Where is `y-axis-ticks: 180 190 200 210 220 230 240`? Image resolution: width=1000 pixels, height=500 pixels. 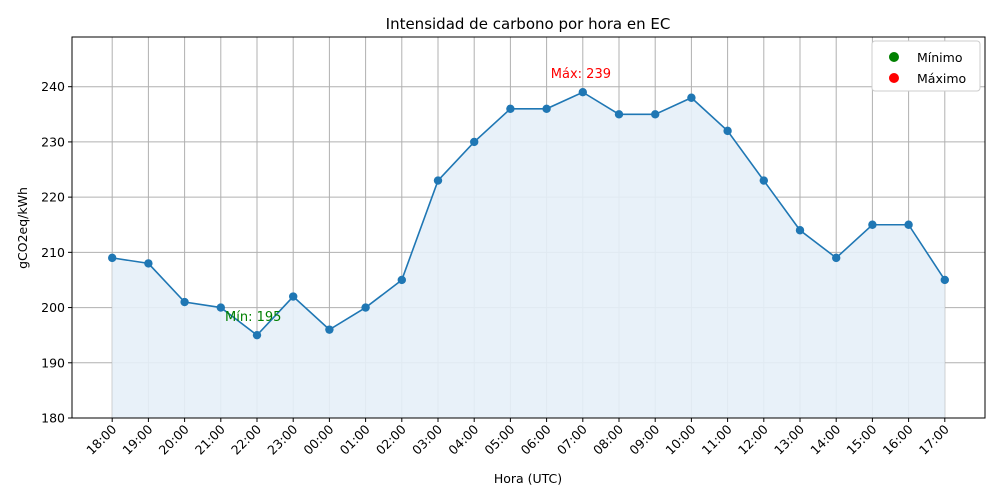
y-axis-ticks: 180 190 200 210 220 230 240 is located at coordinates (56, 252).